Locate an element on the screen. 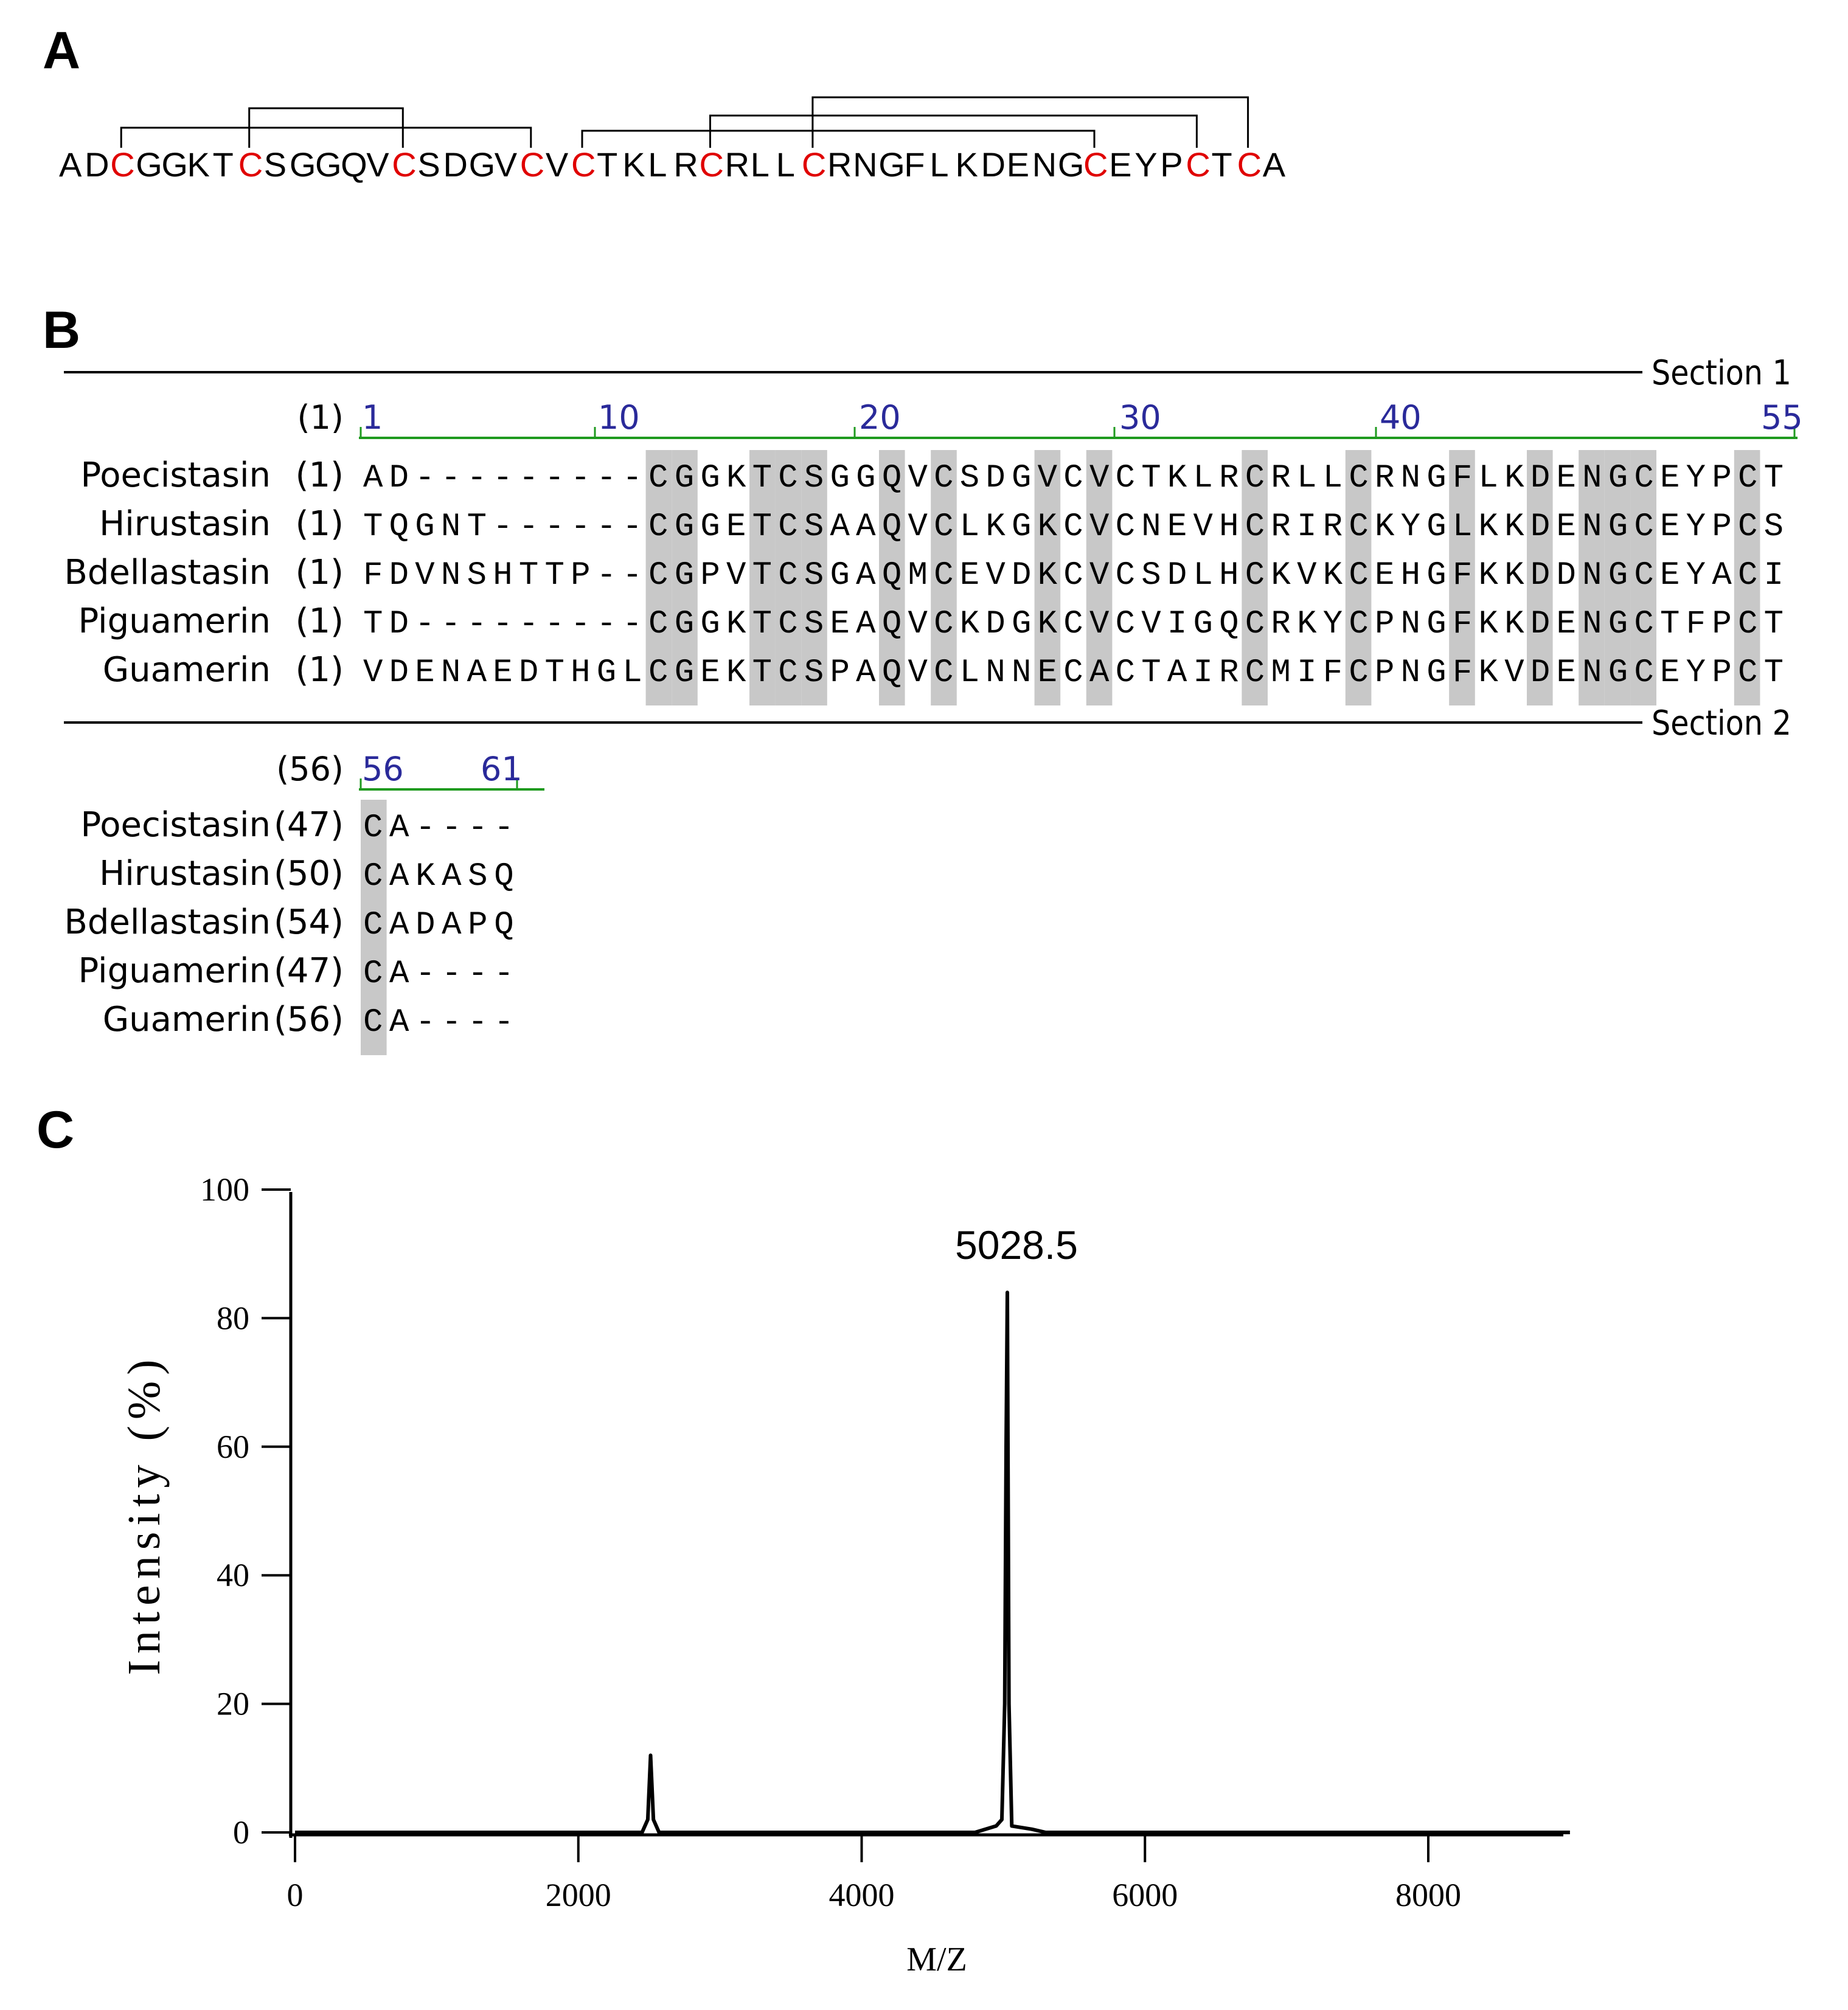  peak-label: 5028.5 is located at coordinates (1017, 1244).